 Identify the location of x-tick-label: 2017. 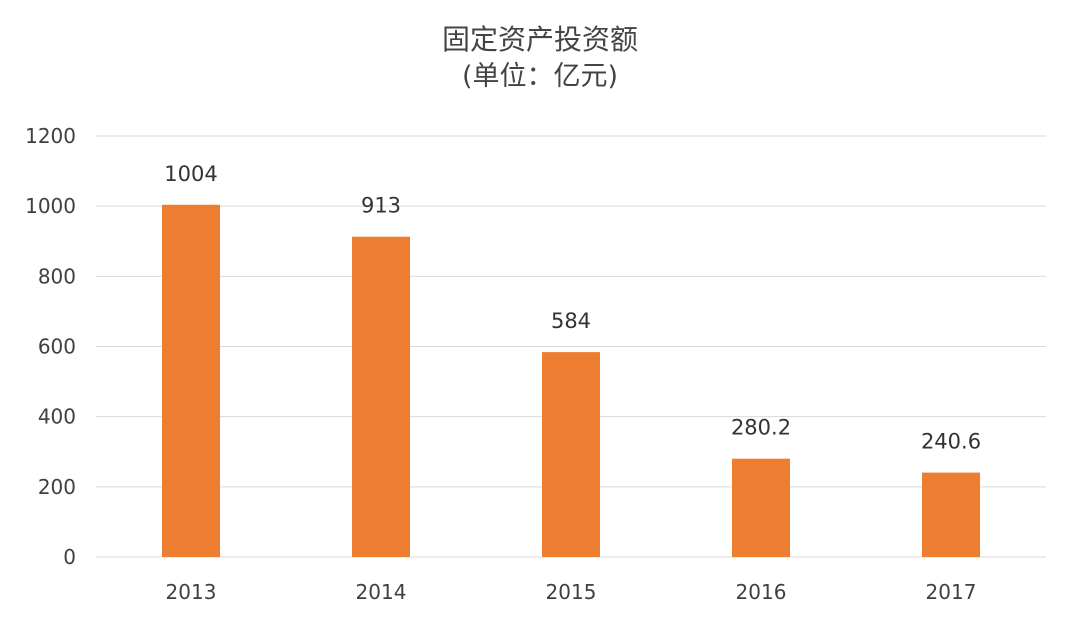
(951, 592).